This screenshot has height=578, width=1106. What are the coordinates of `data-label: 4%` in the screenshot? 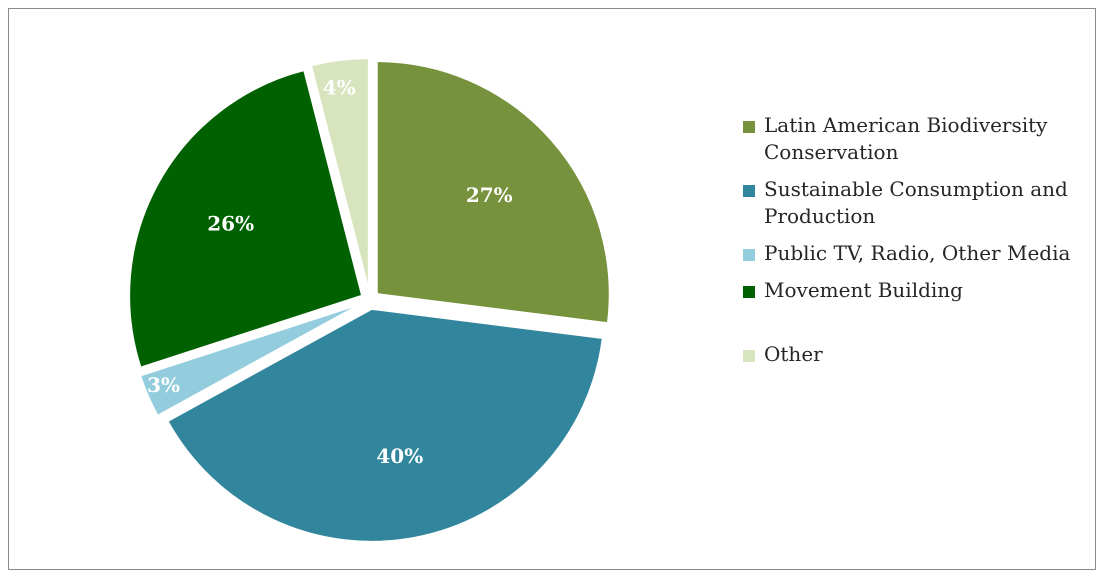 It's located at (339, 88).